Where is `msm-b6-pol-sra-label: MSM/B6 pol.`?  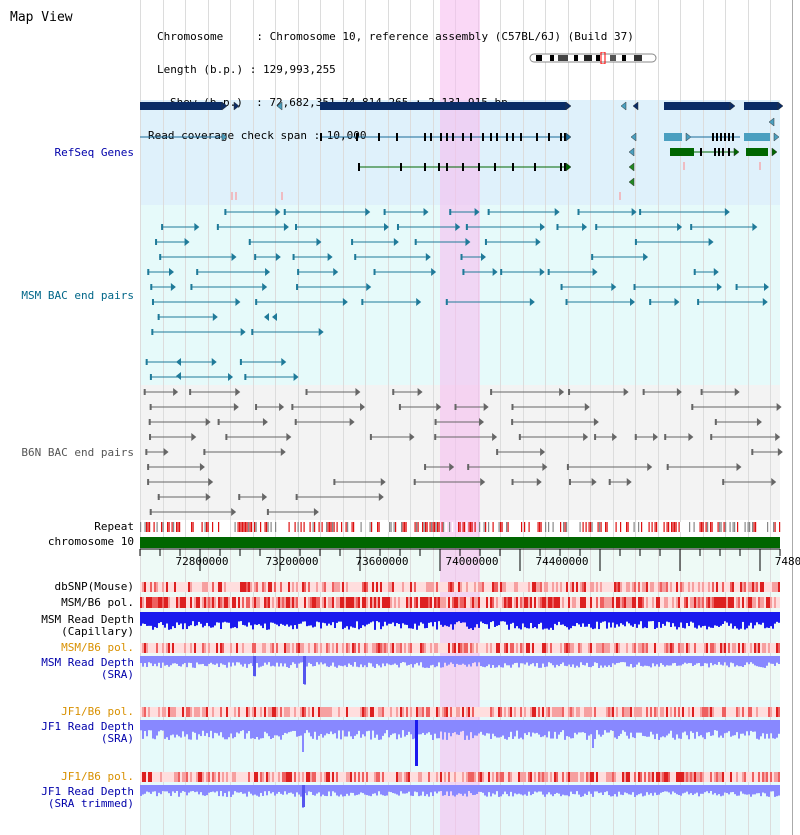 msm-b6-pol-sra-label: MSM/B6 pol. is located at coordinates (97, 647).